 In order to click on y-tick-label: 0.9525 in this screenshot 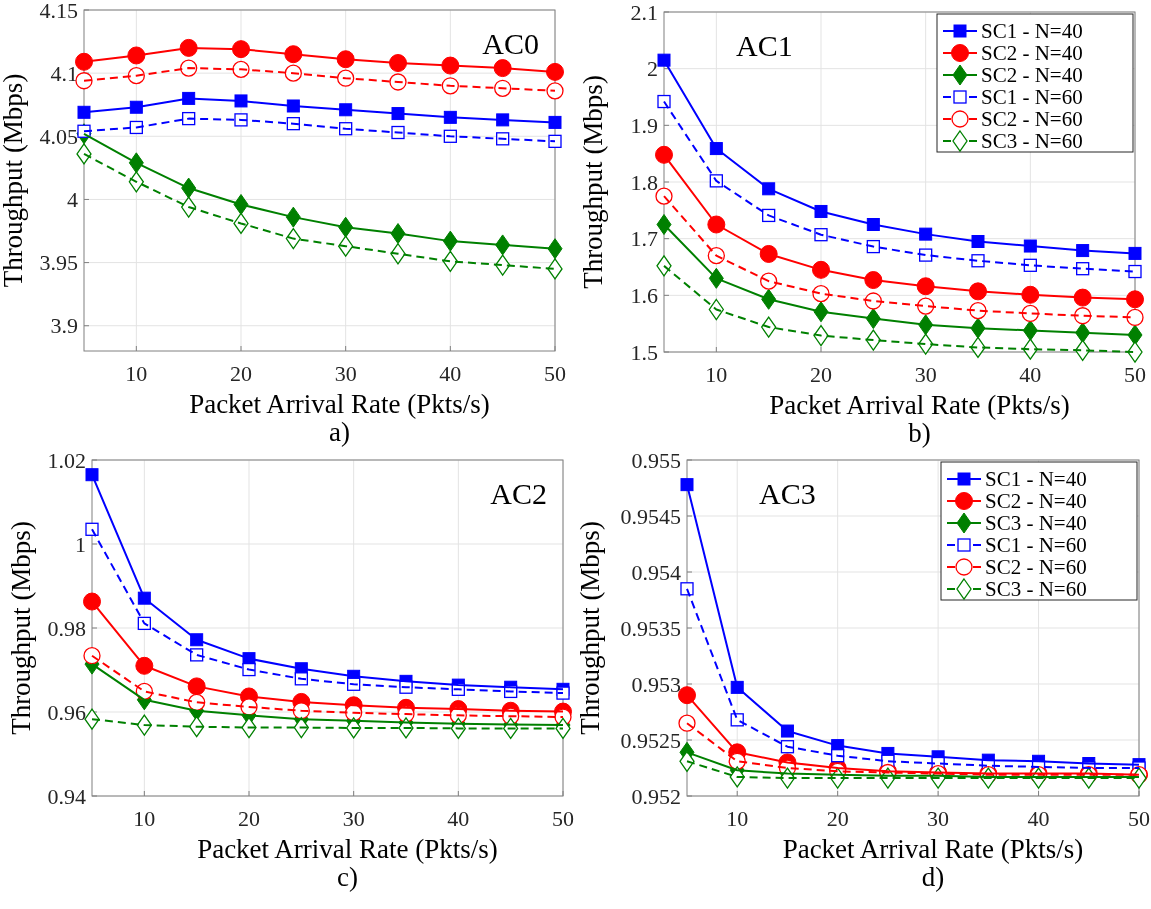, I will do `click(650, 740)`.